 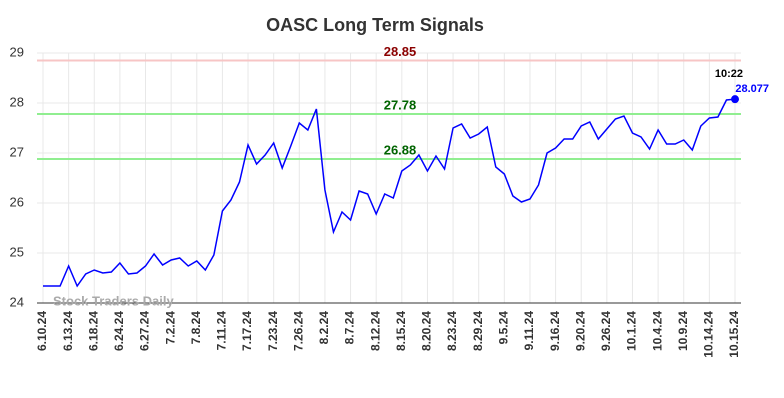 I want to click on y-tick-label: 27, so click(x=17, y=151).